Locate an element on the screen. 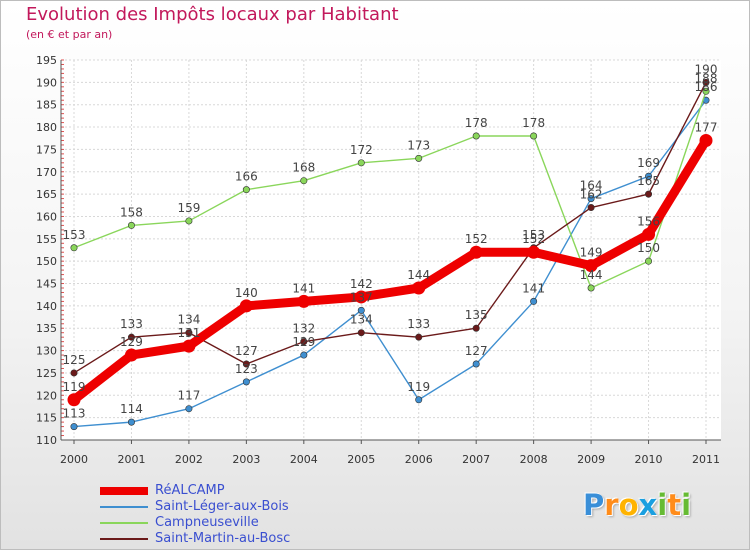  x-tick-label: 2009 is located at coordinates (591, 459).